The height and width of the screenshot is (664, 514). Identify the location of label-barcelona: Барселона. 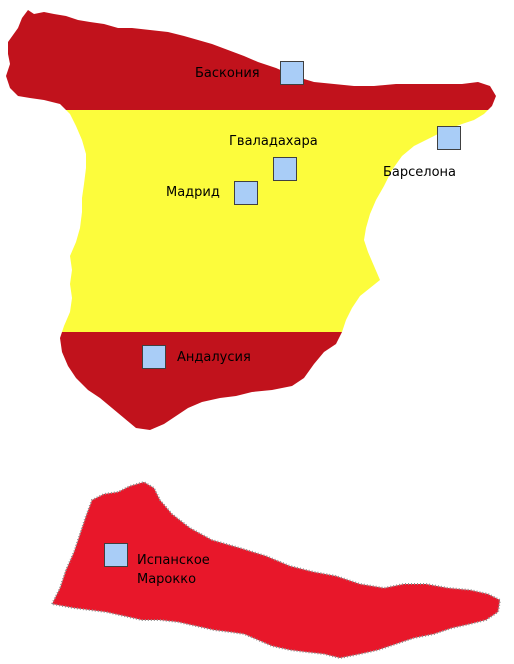
(420, 172).